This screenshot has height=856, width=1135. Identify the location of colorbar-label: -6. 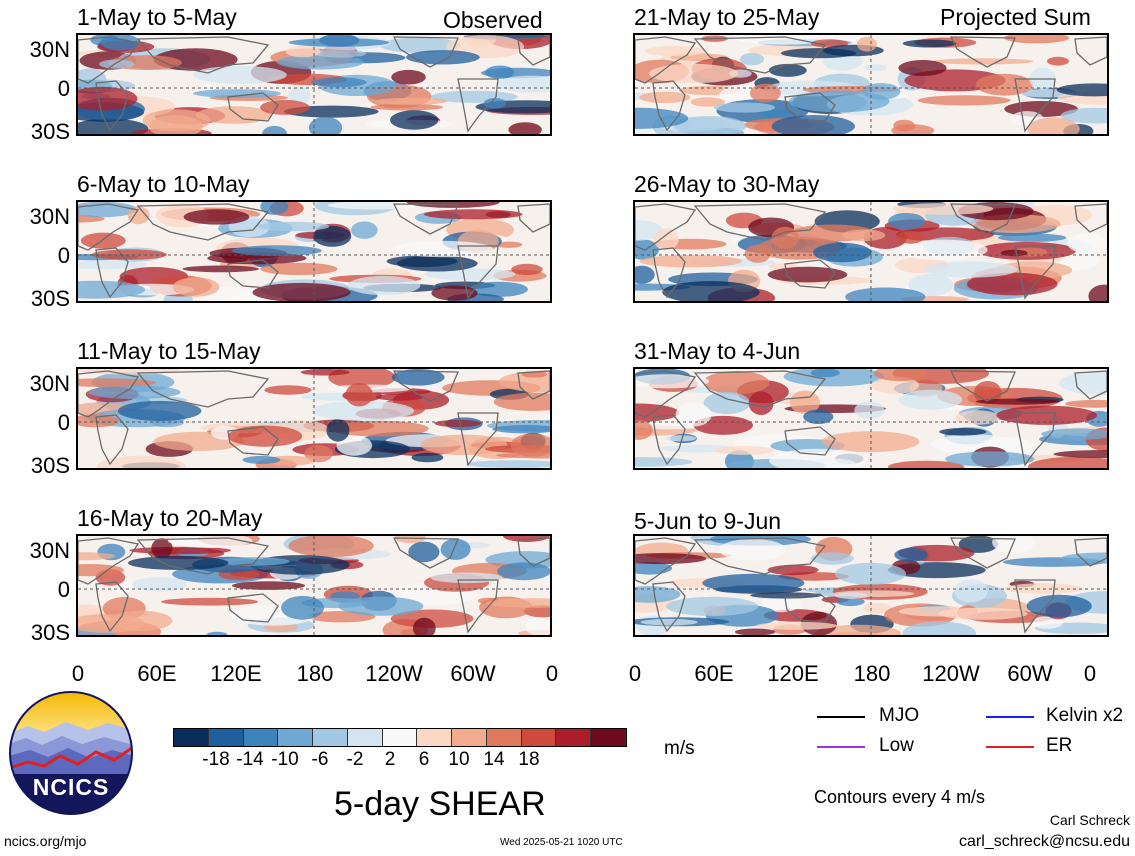
(320, 759).